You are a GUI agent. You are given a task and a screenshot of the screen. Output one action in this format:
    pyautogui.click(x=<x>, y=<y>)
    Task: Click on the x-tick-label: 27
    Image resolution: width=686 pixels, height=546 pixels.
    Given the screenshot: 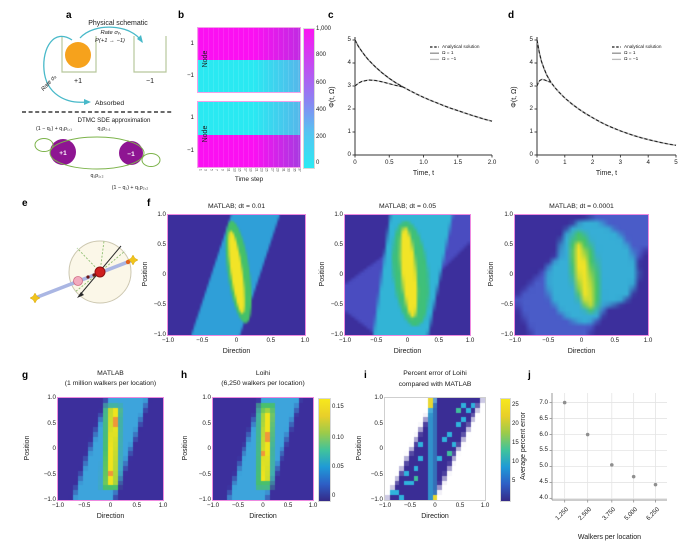 What is the action you would take?
    pyautogui.click(x=272, y=170)
    